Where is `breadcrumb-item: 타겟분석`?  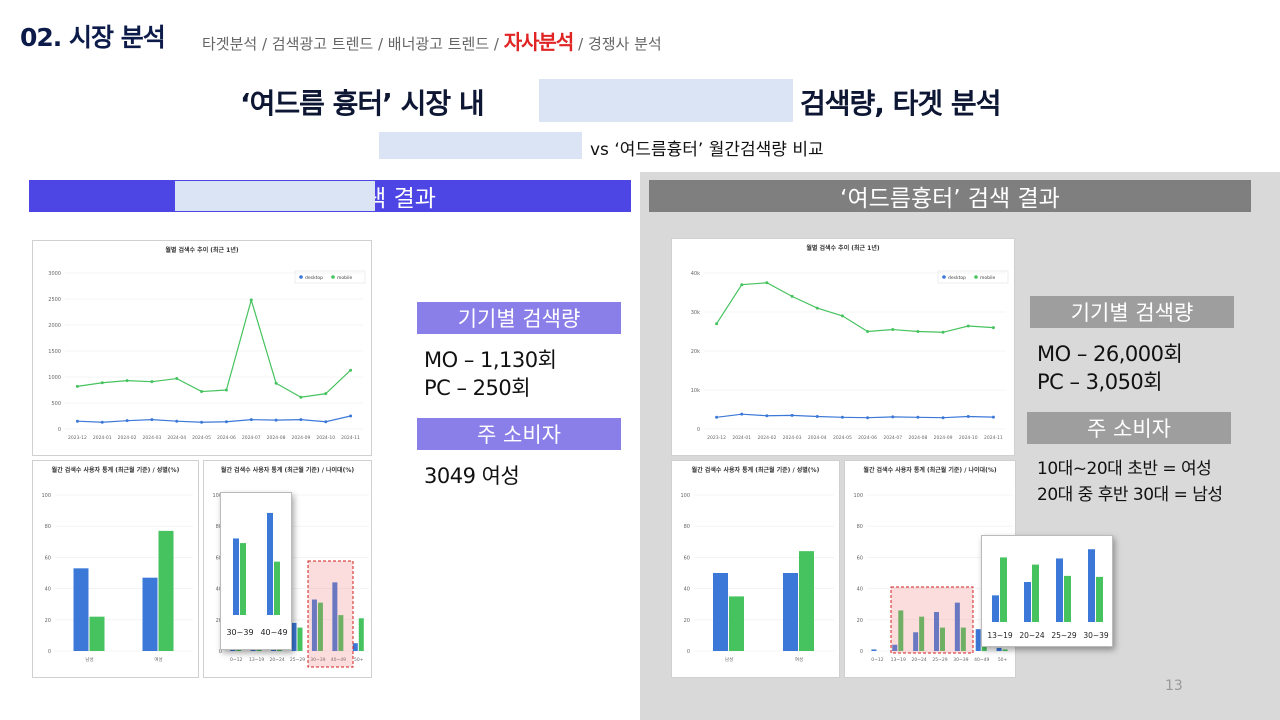
breadcrumb-item: 타겟분석 is located at coordinates (230, 44).